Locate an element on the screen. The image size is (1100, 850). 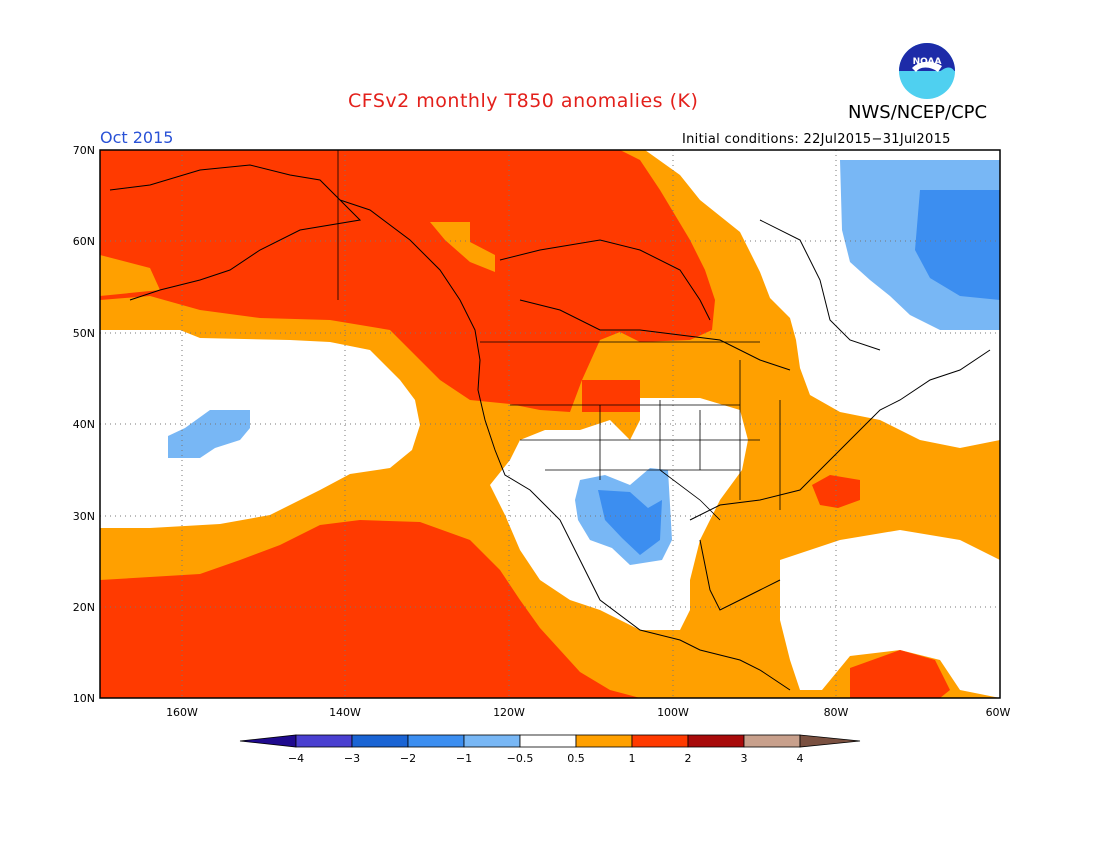
agency-label: NWS/NCEP/CPC is located at coordinates (918, 112).